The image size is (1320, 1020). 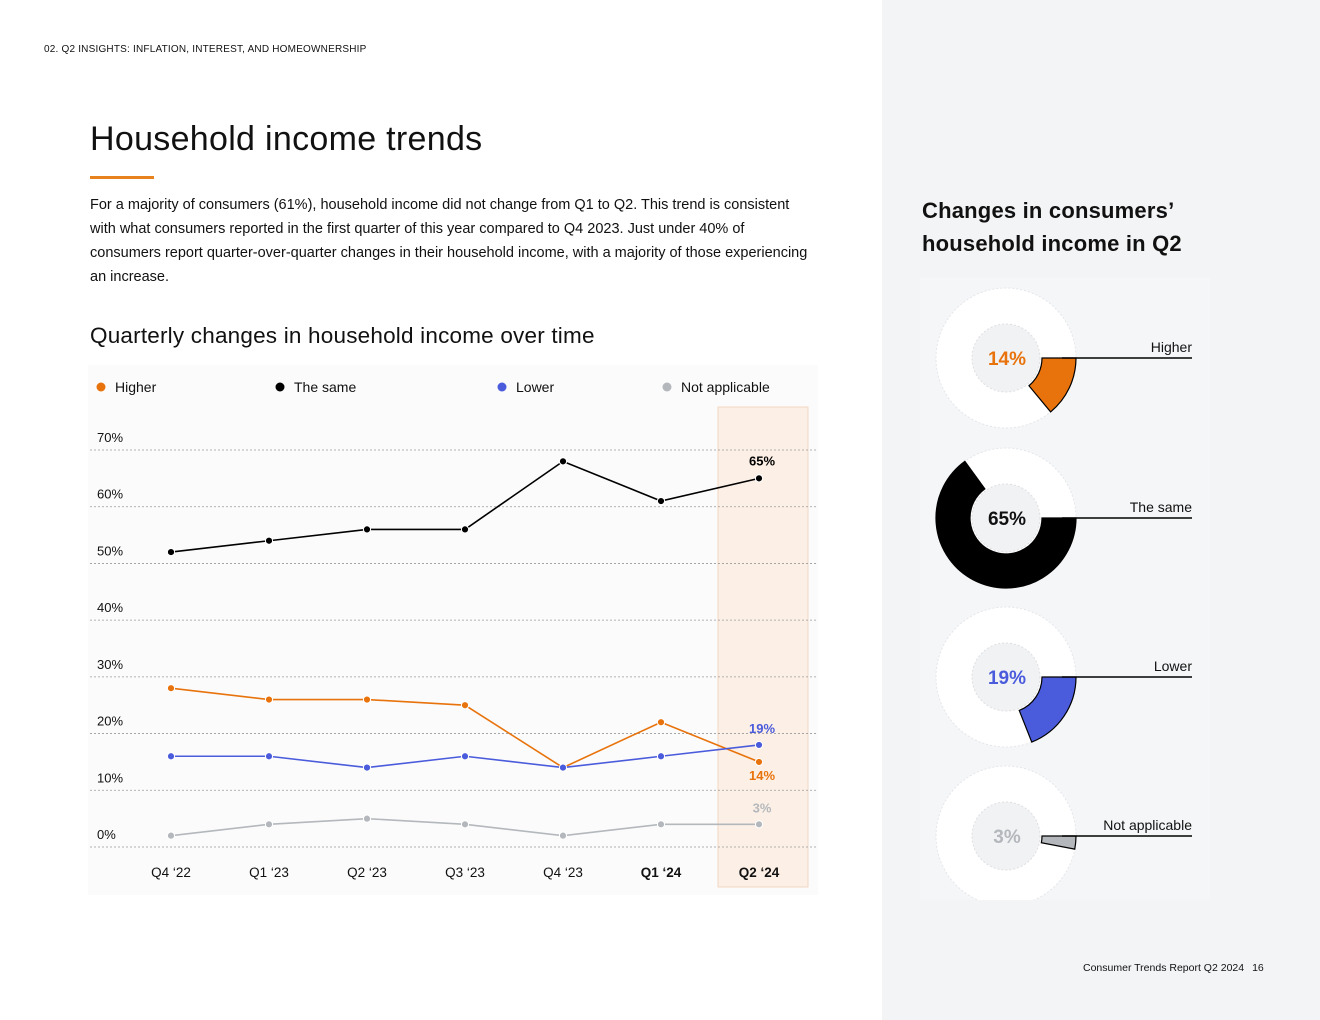 I want to click on donut-label: The same, so click(x=1161, y=507).